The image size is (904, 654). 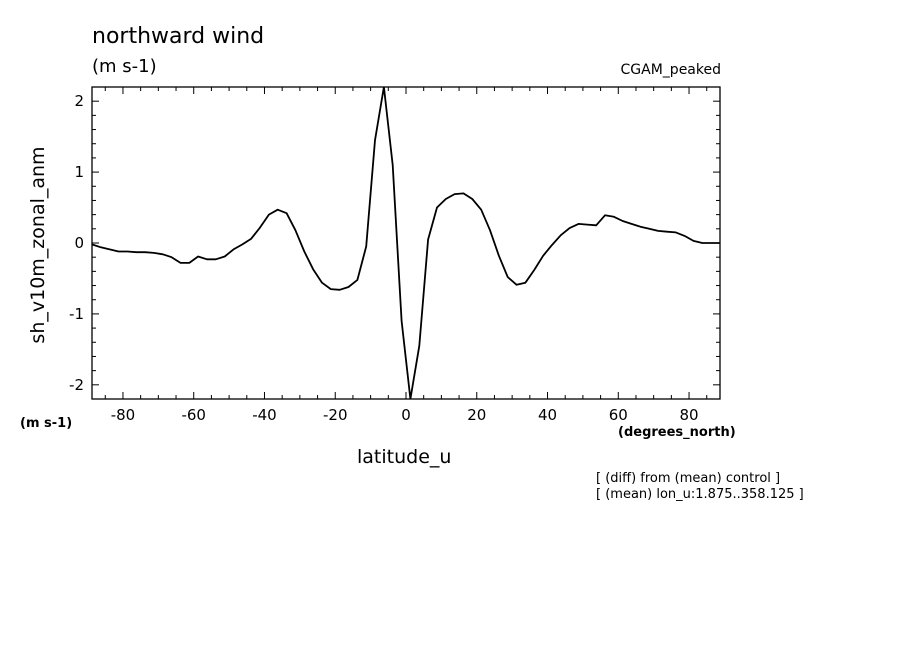 What do you see at coordinates (406, 415) in the screenshot?
I see `x-tick-label: 0` at bounding box center [406, 415].